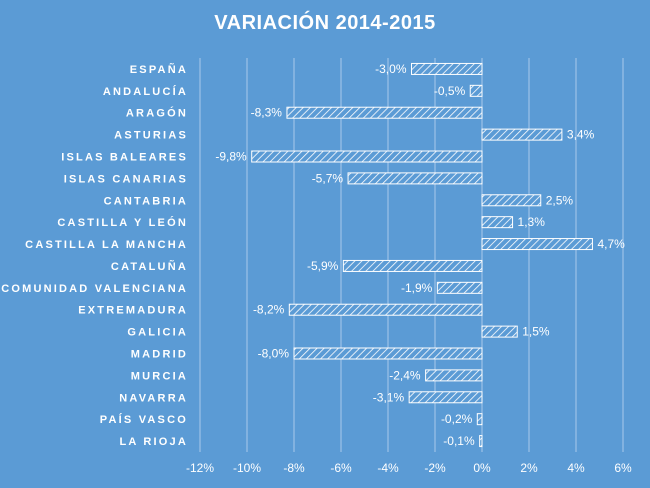  I want to click on category-label: CASTILLA Y LEÓN, so click(122, 222).